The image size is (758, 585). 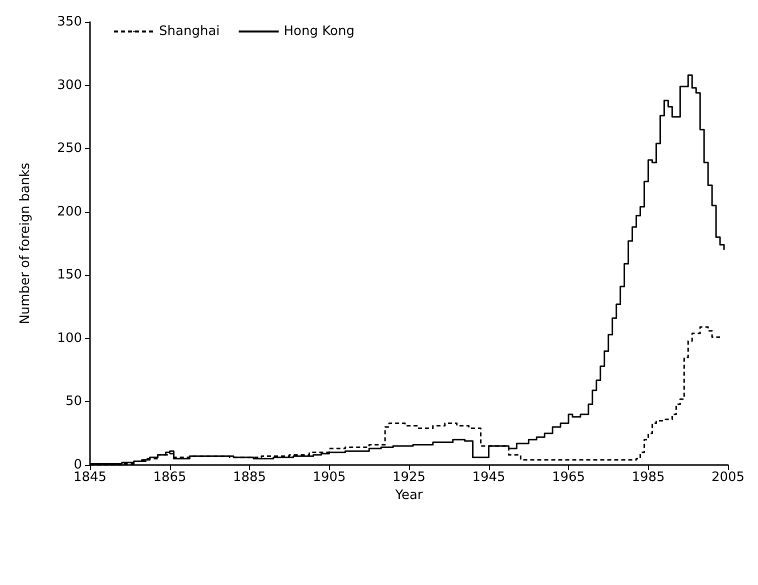 I want to click on y-tick-label: 250, so click(x=69, y=148).